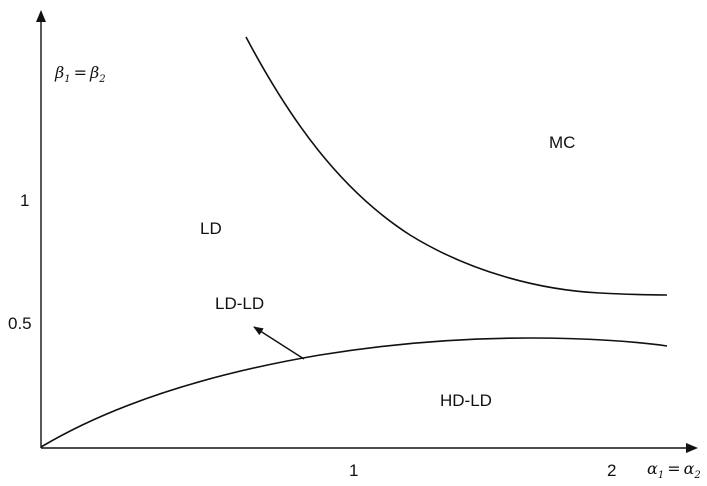 The image size is (707, 486). Describe the element at coordinates (59, 72) in the screenshot. I see `y-label-greek-1: β` at that location.